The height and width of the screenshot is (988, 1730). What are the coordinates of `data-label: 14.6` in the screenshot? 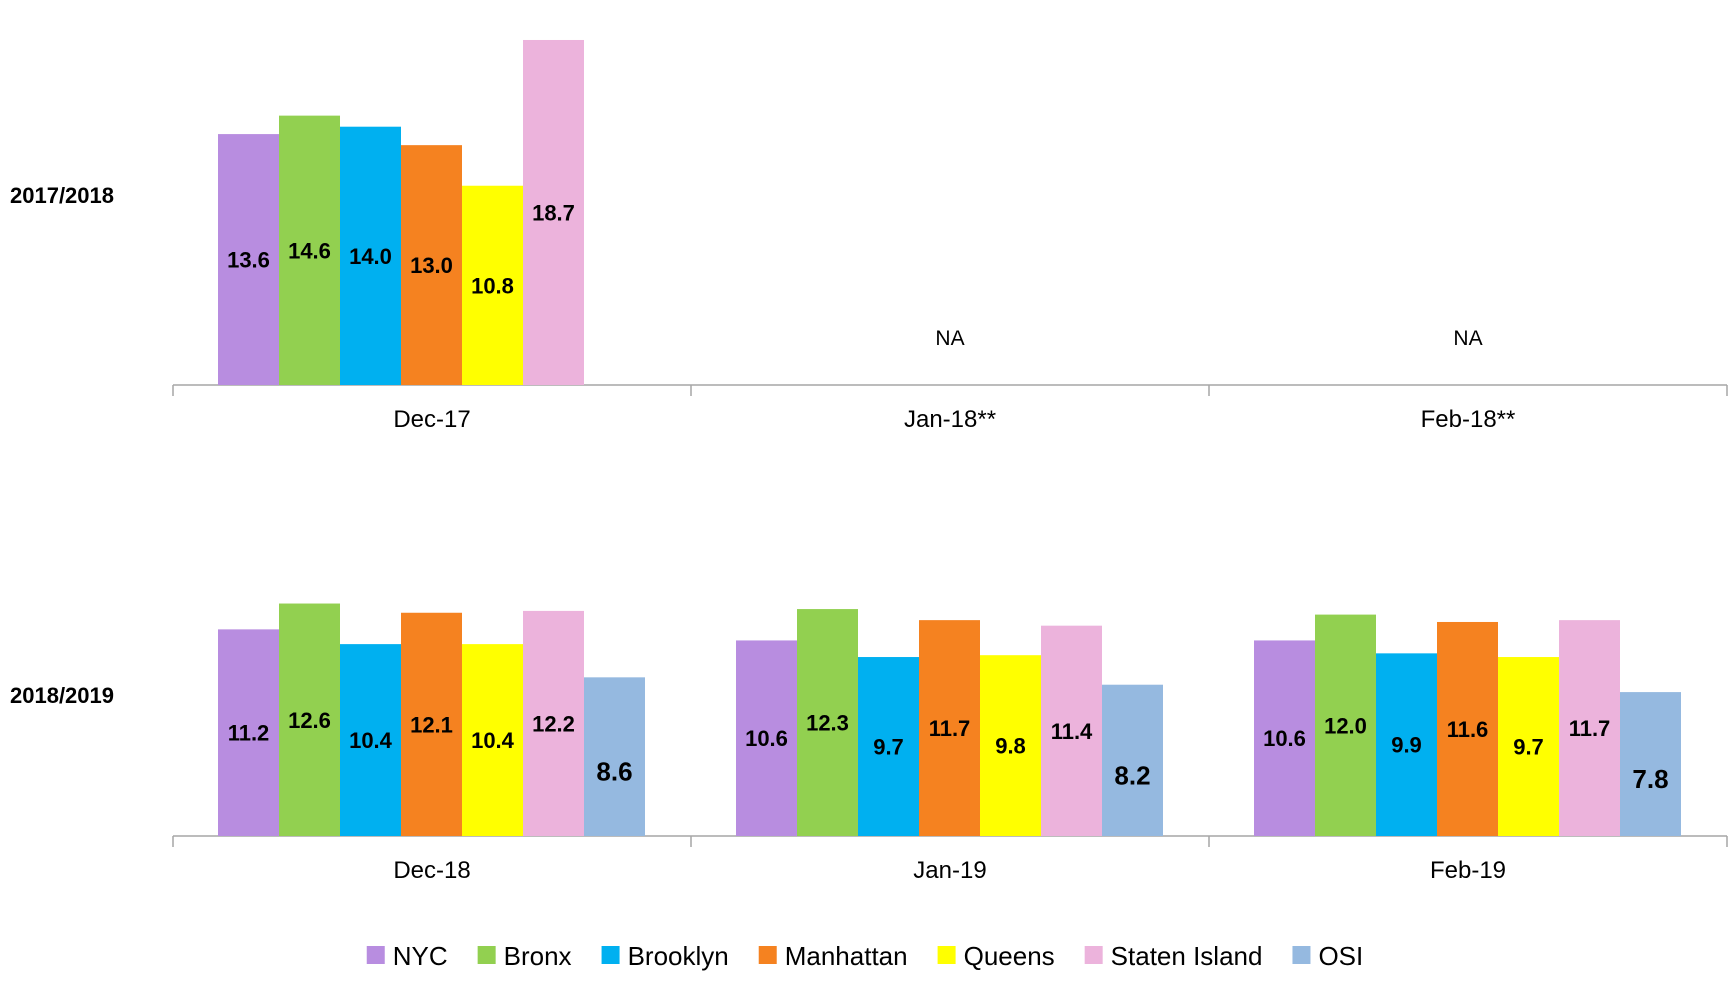 It's located at (309, 250).